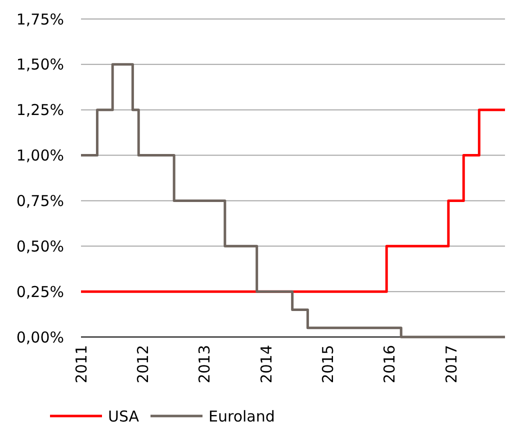 This screenshot has height=434, width=507. Describe the element at coordinates (328, 364) in the screenshot. I see `x-tick-label: 2015` at that location.